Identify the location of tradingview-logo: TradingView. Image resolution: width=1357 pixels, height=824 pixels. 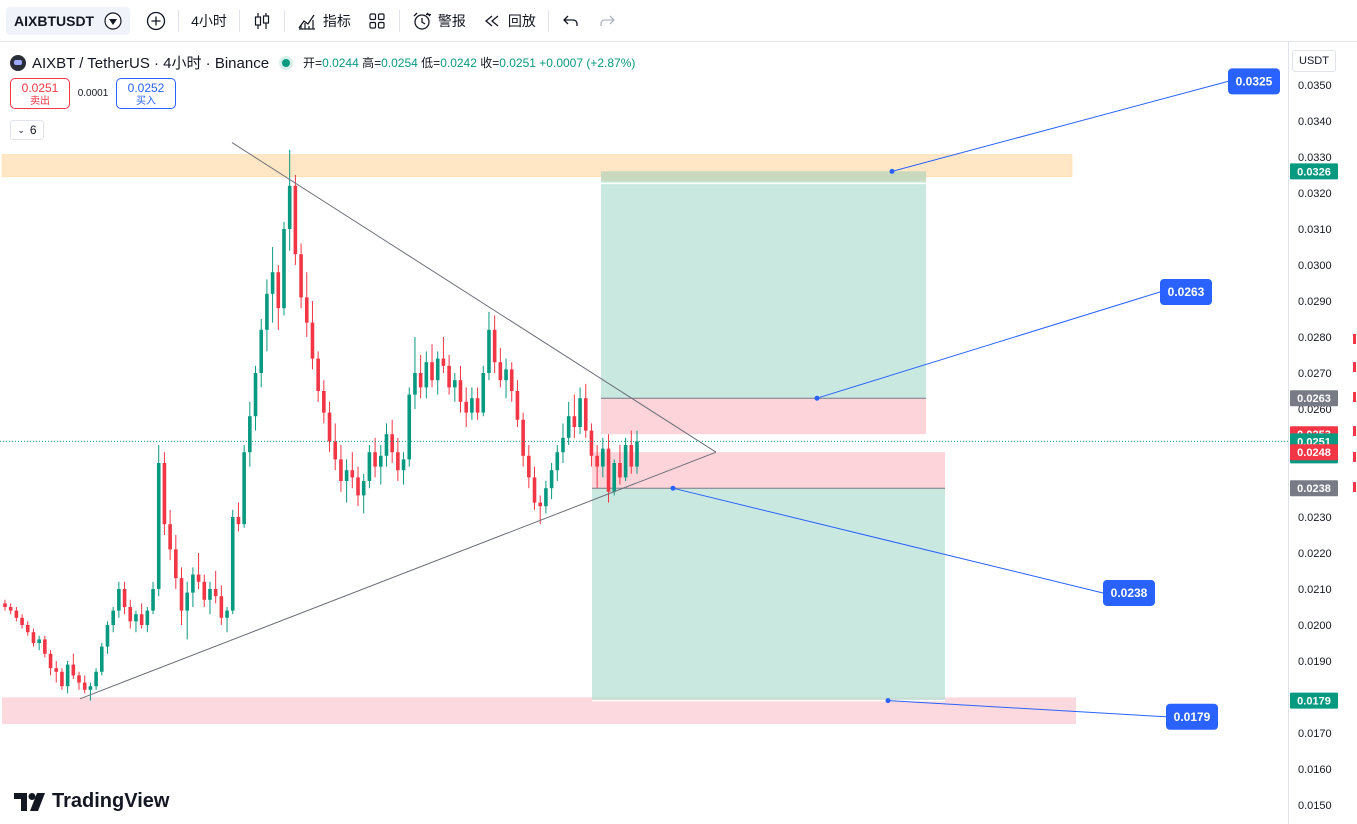
(91, 801).